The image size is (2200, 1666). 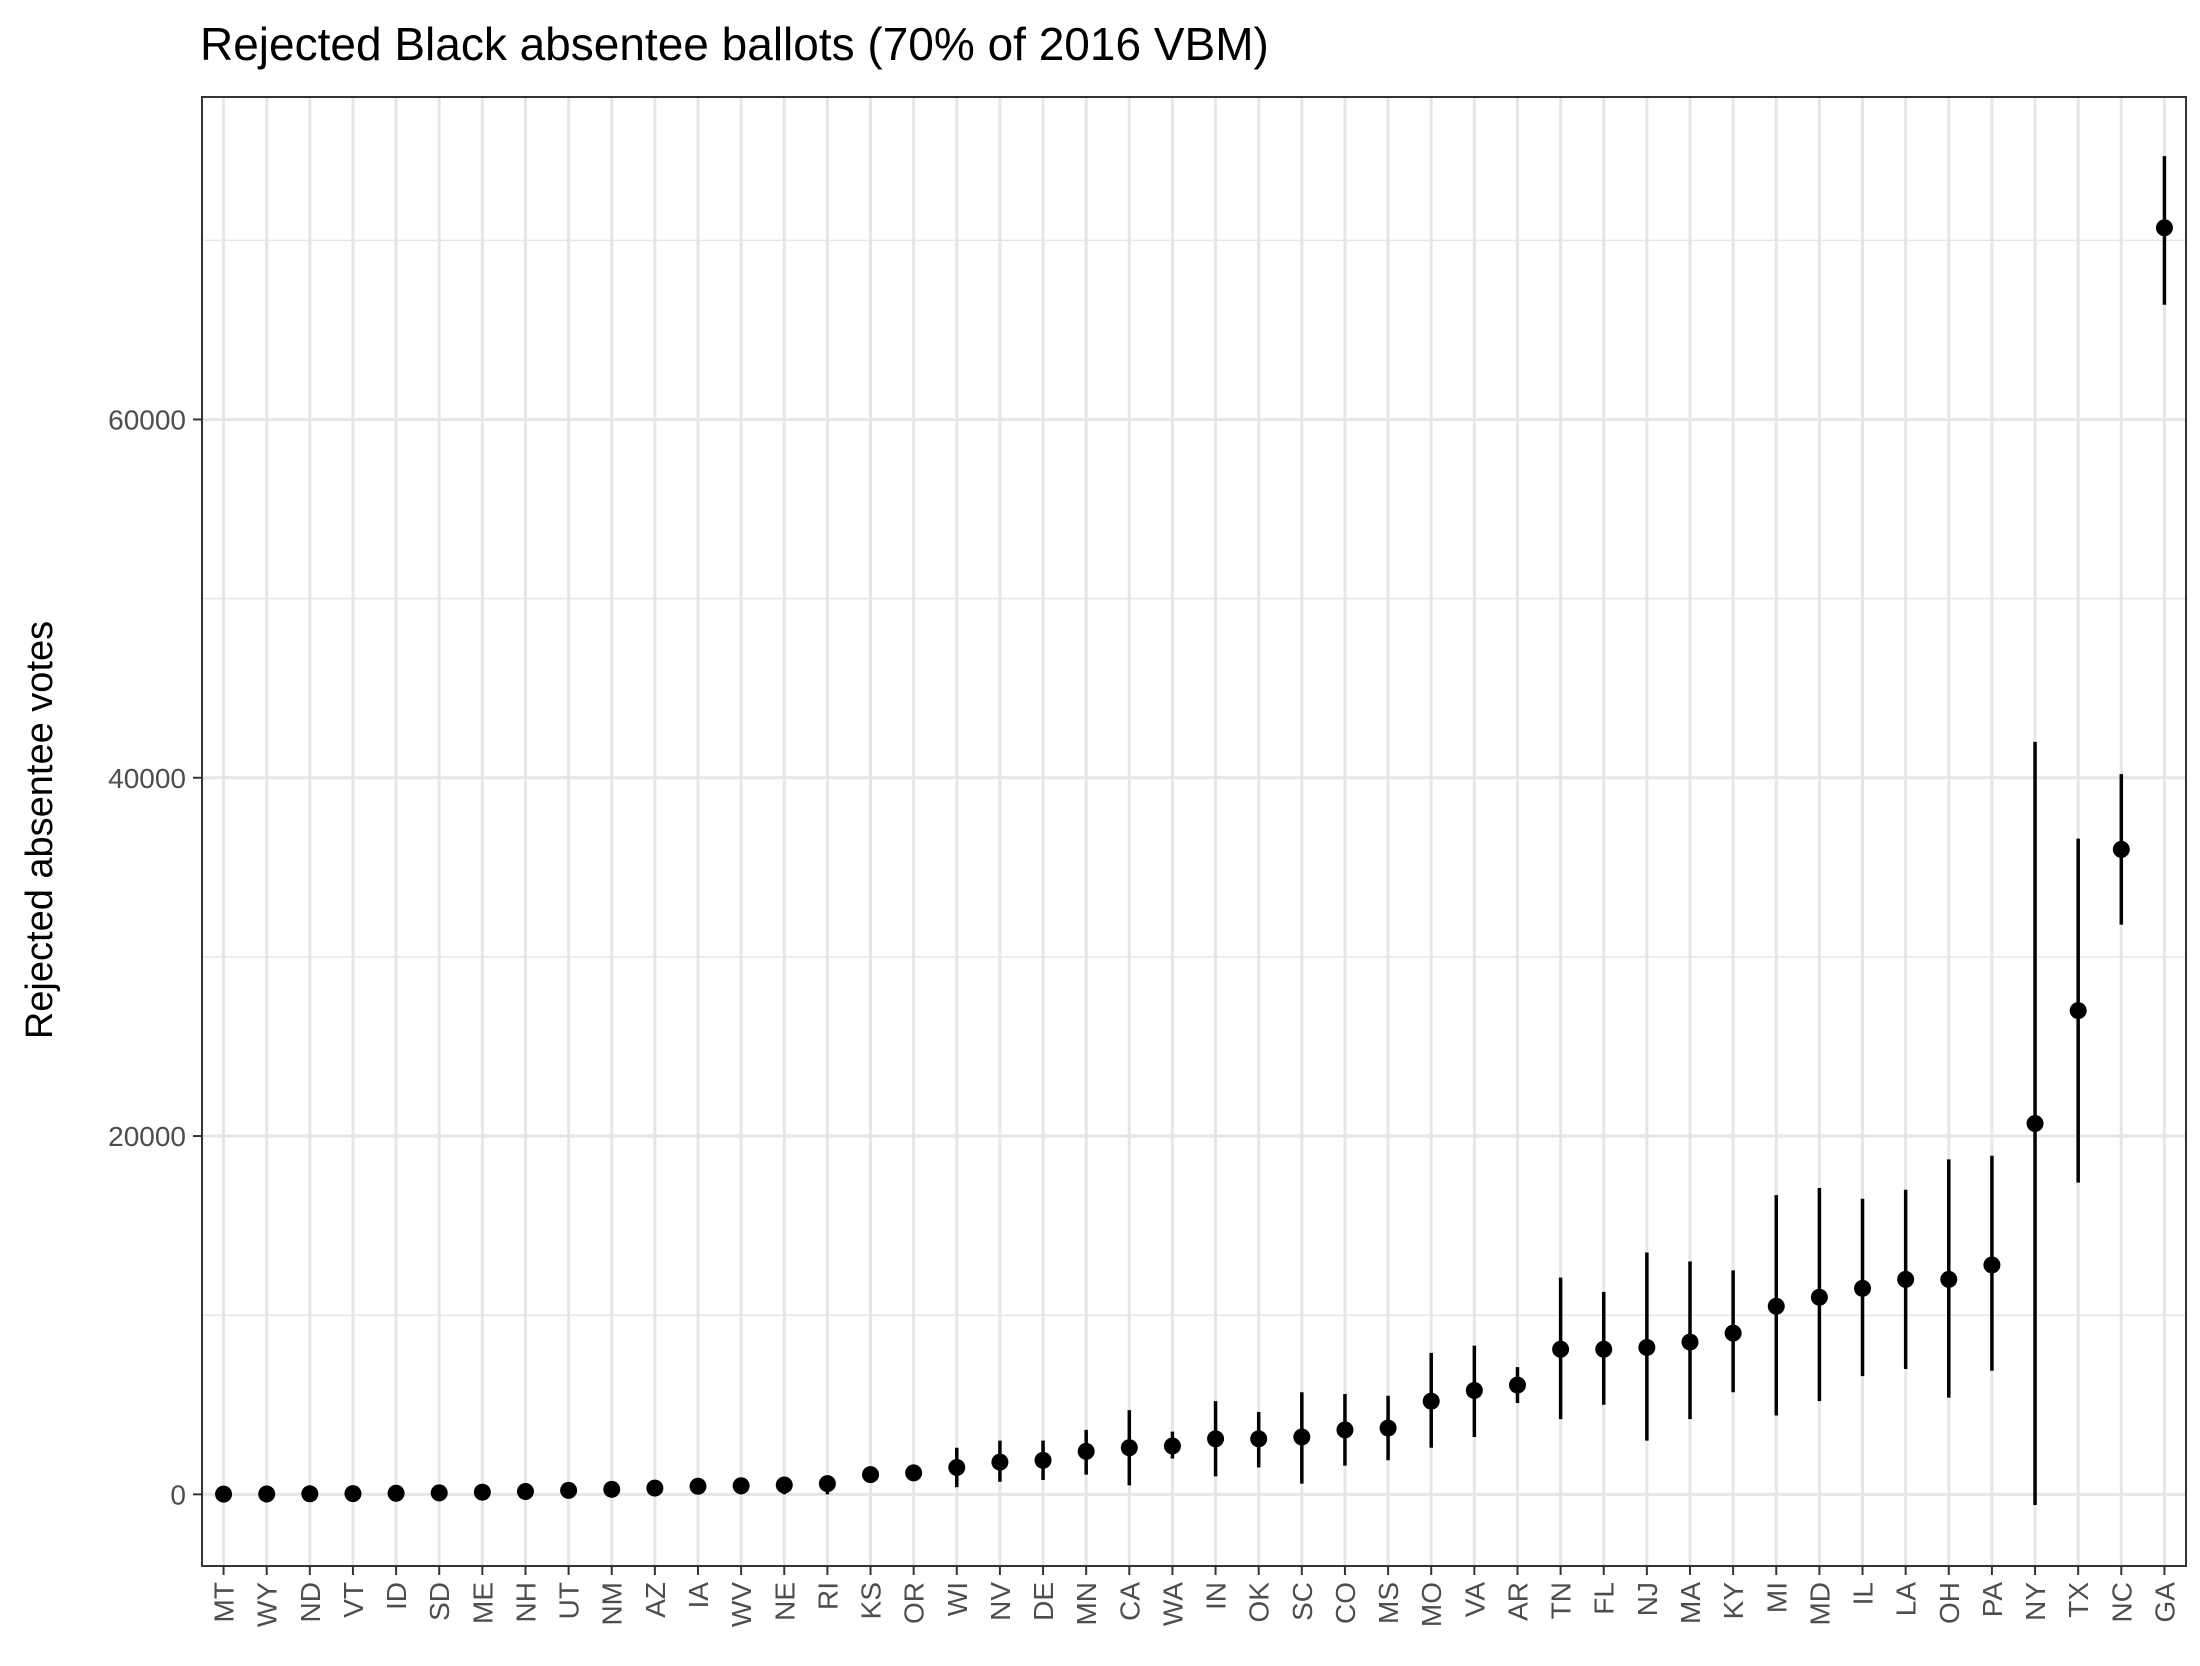 What do you see at coordinates (1604, 1349) in the screenshot?
I see `point-fl` at bounding box center [1604, 1349].